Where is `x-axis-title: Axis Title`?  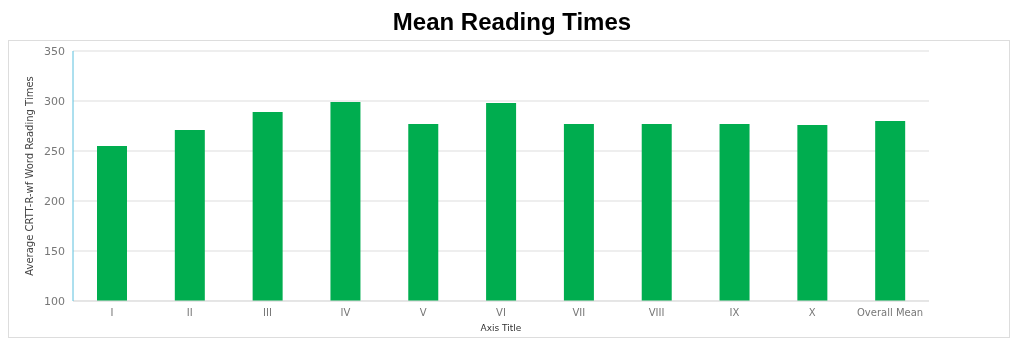 x-axis-title: Axis Title is located at coordinates (501, 328).